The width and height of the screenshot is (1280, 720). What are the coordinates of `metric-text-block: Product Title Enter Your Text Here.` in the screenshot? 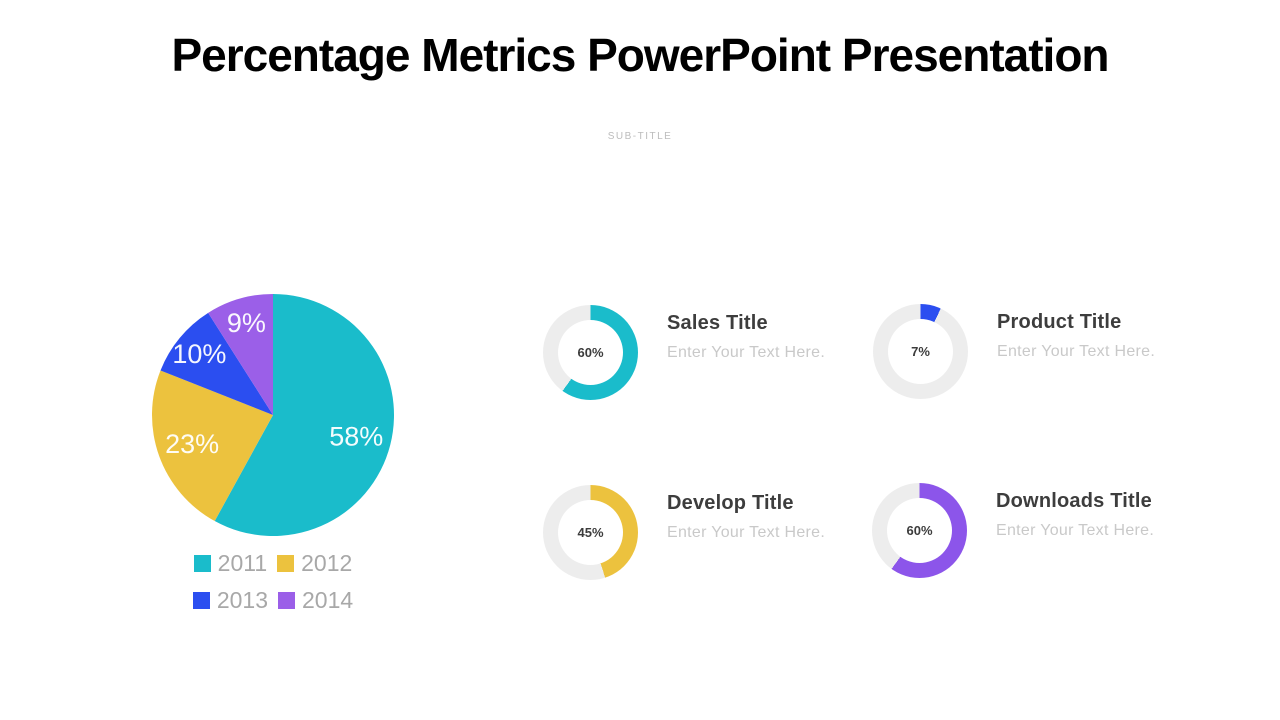 It's located at (1076, 336).